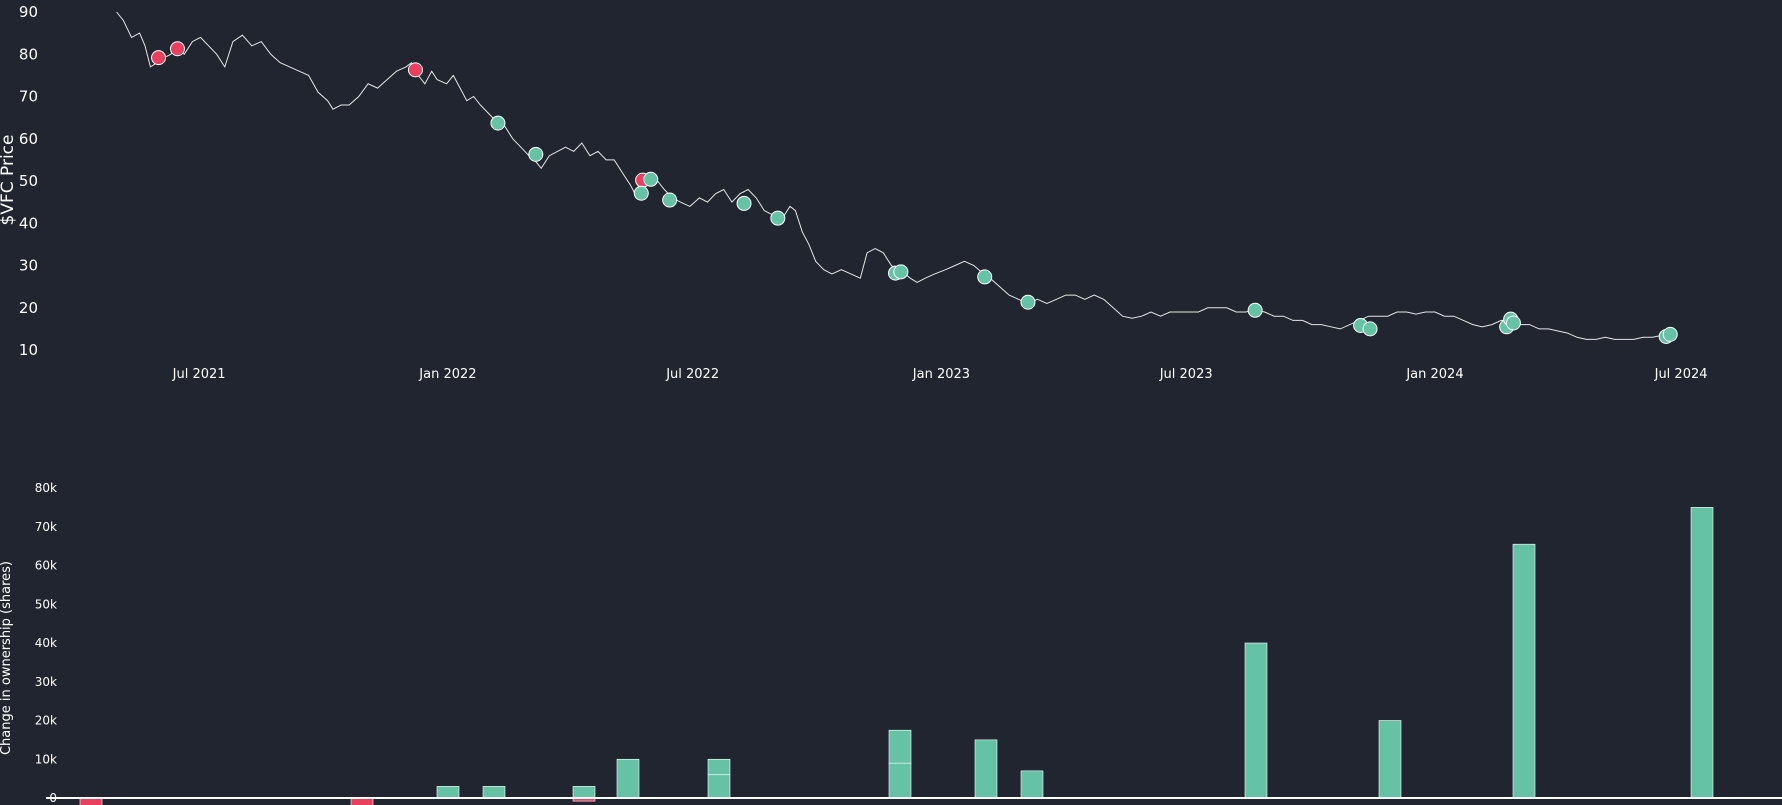  I want to click on price-y-axis: 10 20 30 40 50 60 70 80 90, so click(28, 181).